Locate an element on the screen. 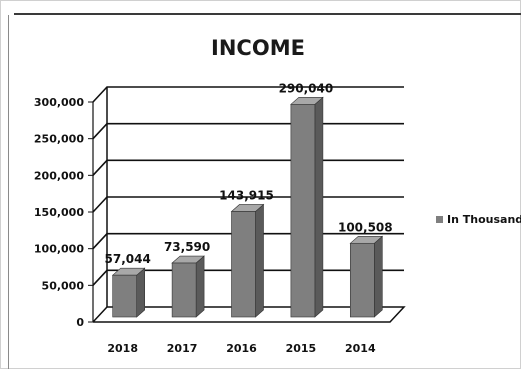 The image size is (521, 369). bar-front-2016 is located at coordinates (243, 264).